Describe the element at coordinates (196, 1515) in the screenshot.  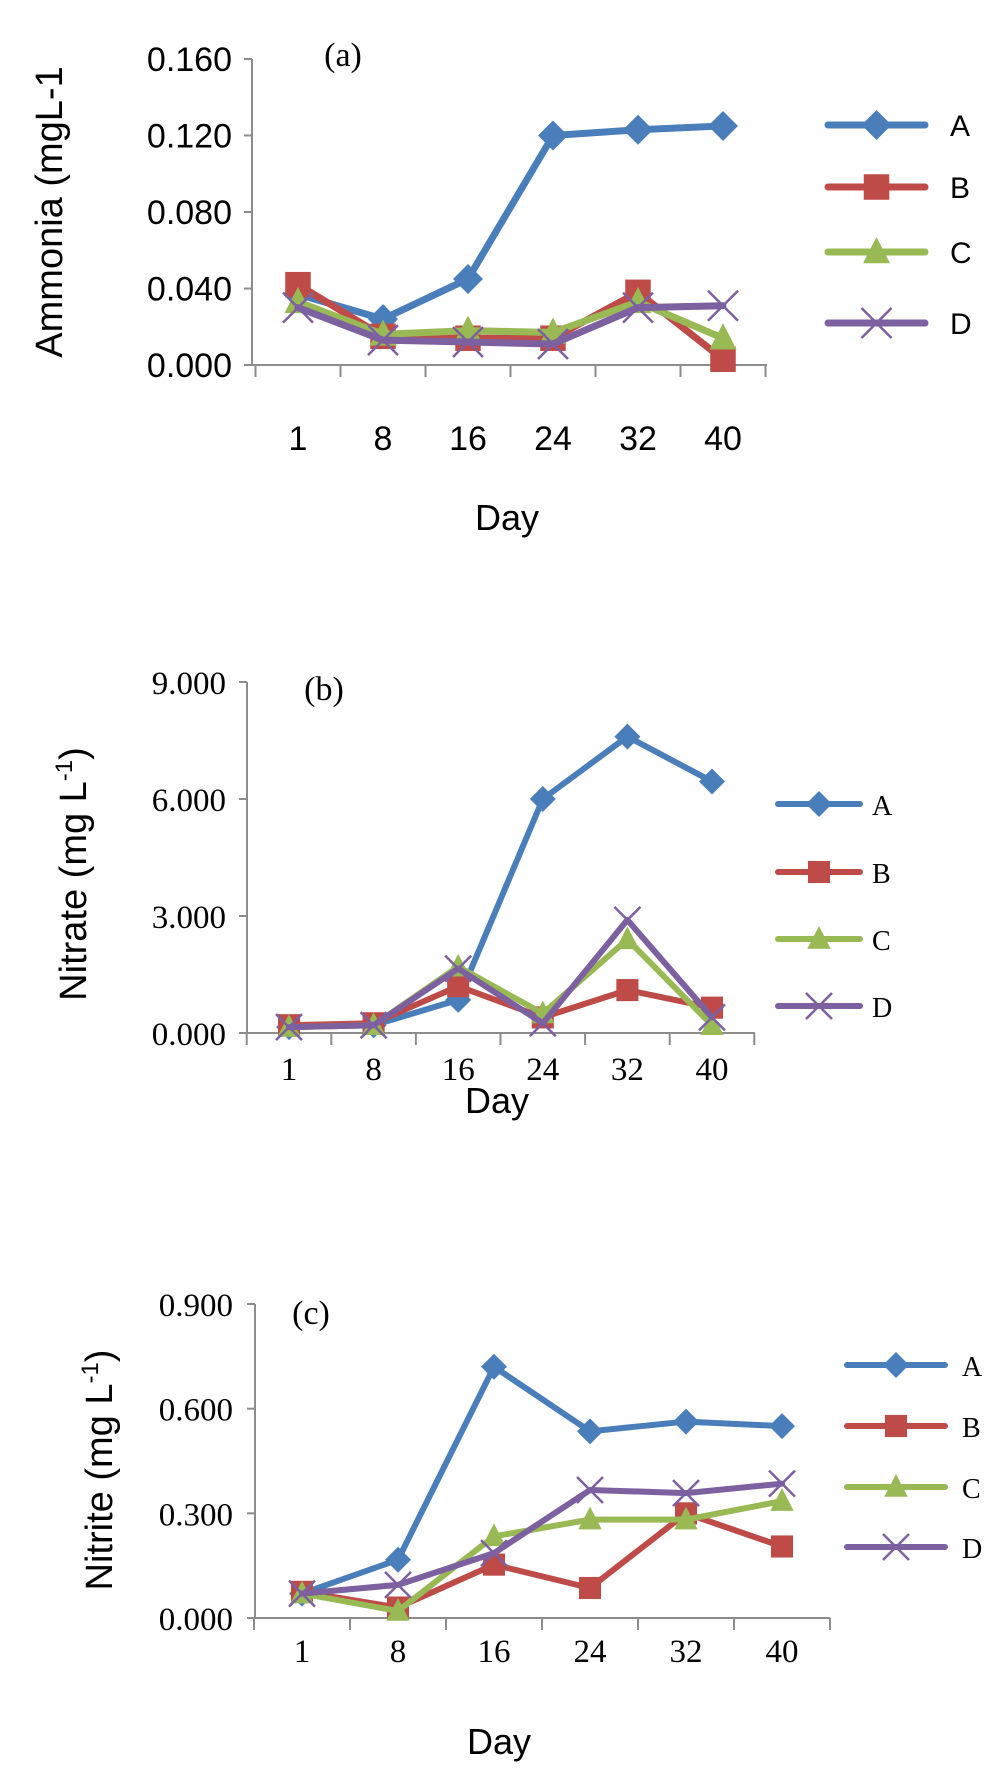
I see `y-tick-label: 0.300` at that location.